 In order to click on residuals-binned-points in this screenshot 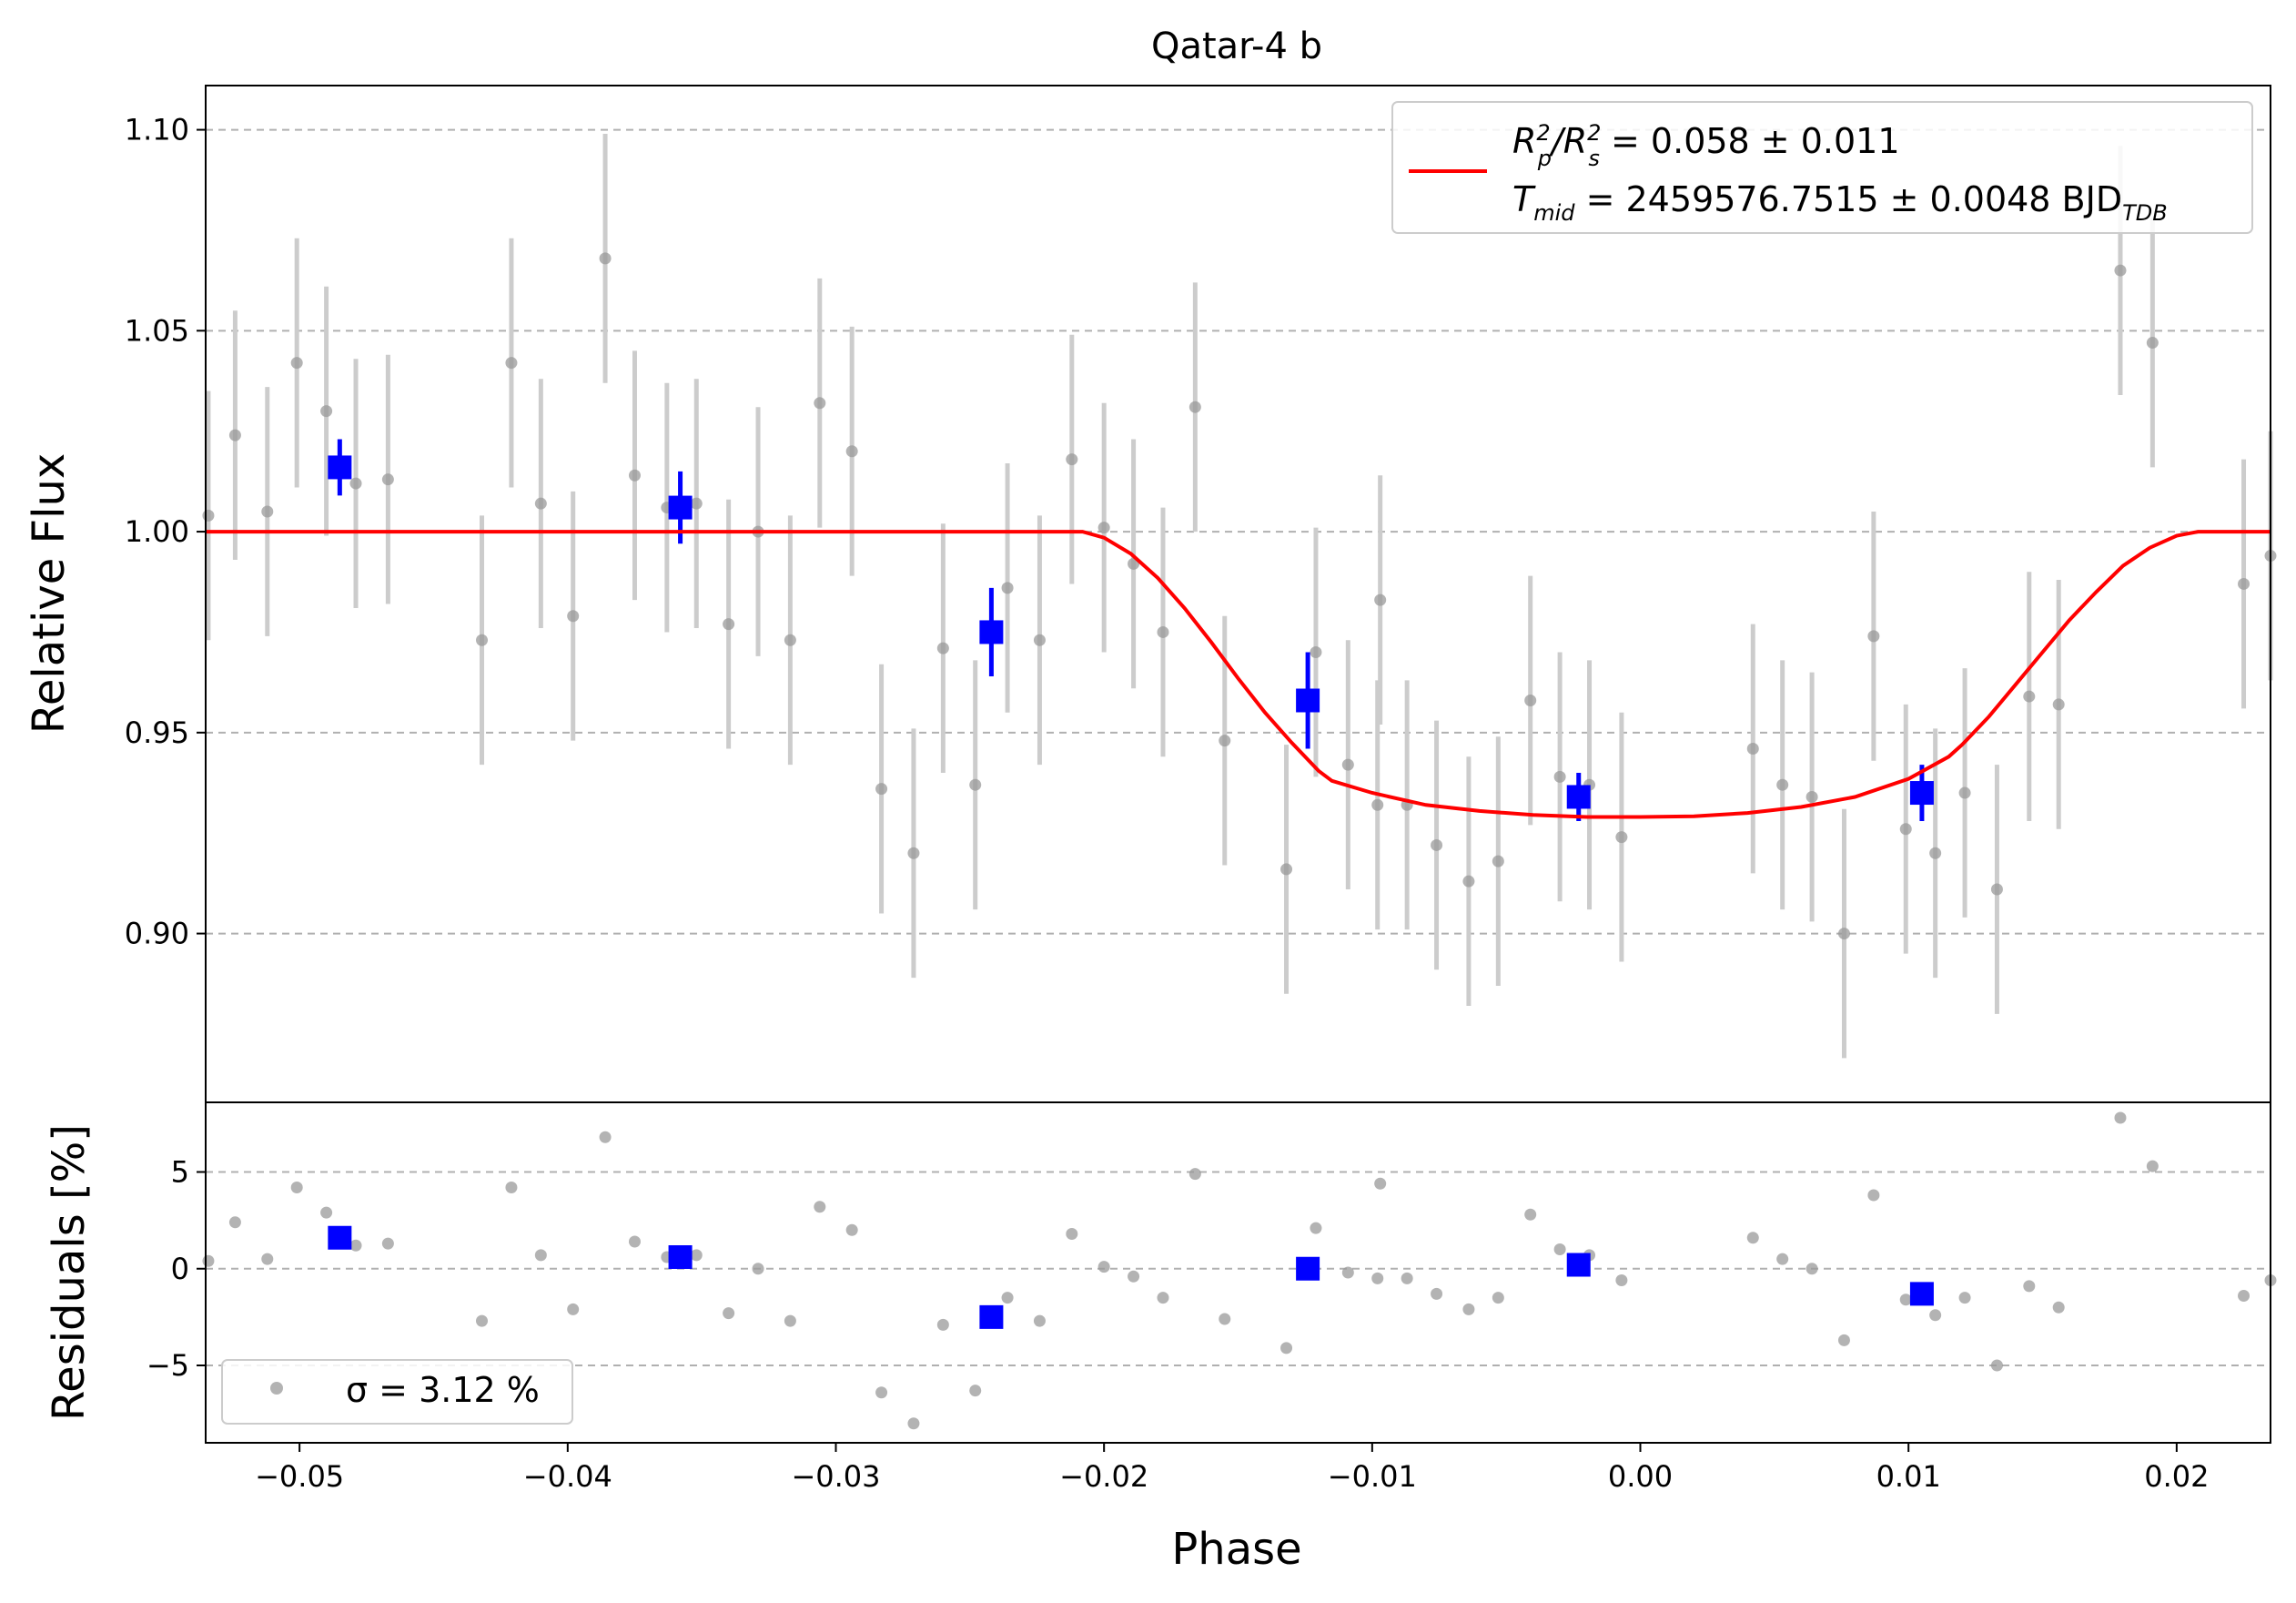, I will do `click(1131, 1277)`.